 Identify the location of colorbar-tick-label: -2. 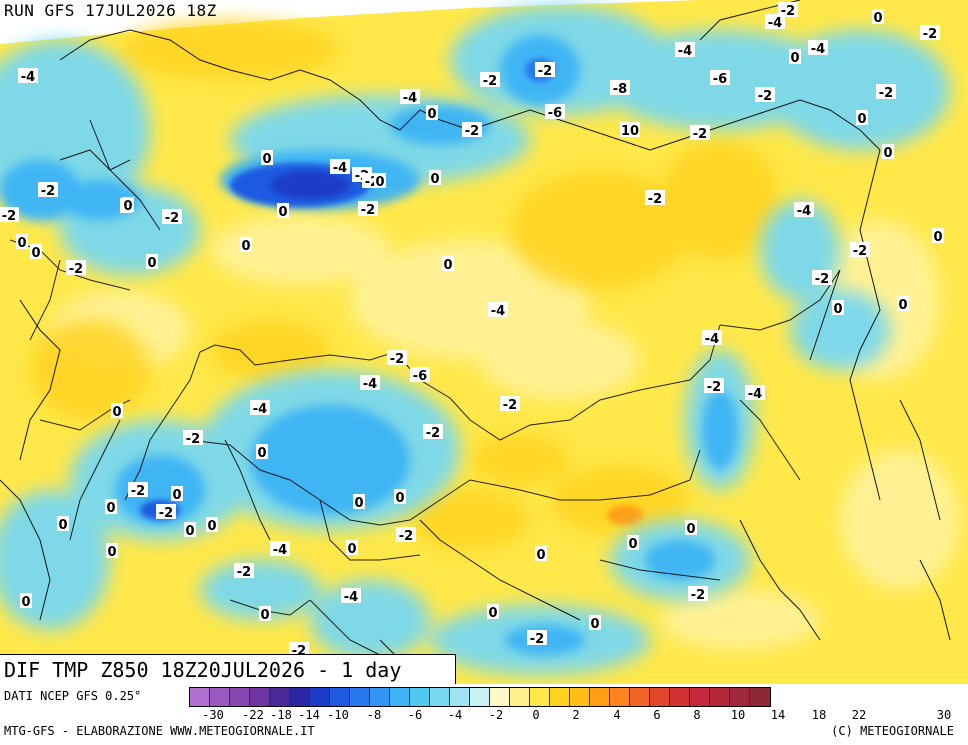
(496, 715).